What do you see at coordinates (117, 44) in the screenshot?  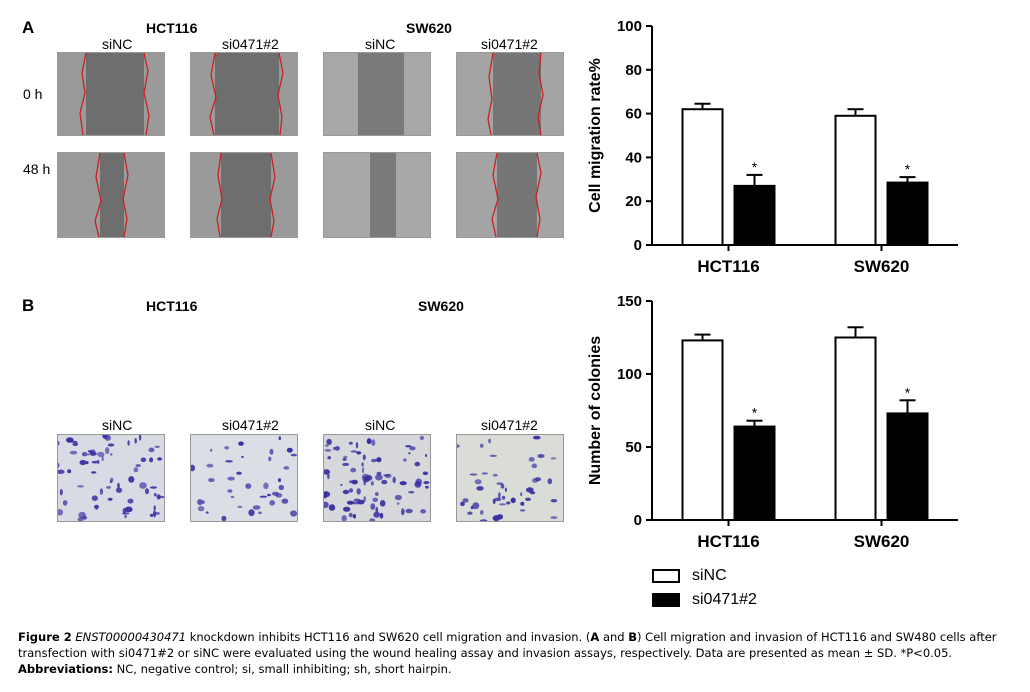 I see `panel-a-label-sinc-1: siNC` at bounding box center [117, 44].